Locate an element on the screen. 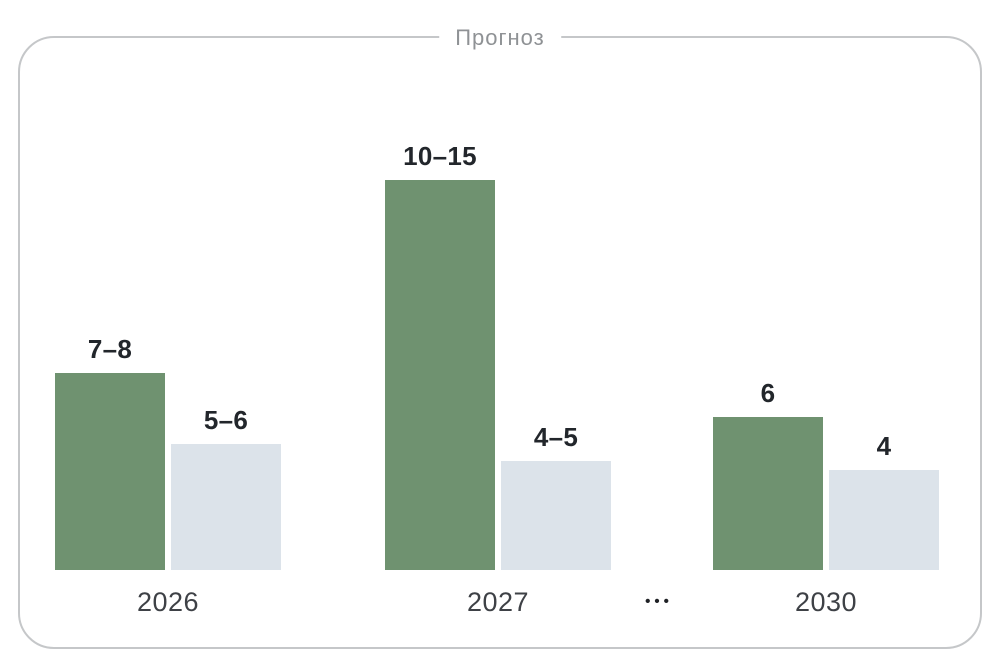 Image resolution: width=1000 pixels, height=671 pixels. bar-cell: 5–6 is located at coordinates (226, 487).